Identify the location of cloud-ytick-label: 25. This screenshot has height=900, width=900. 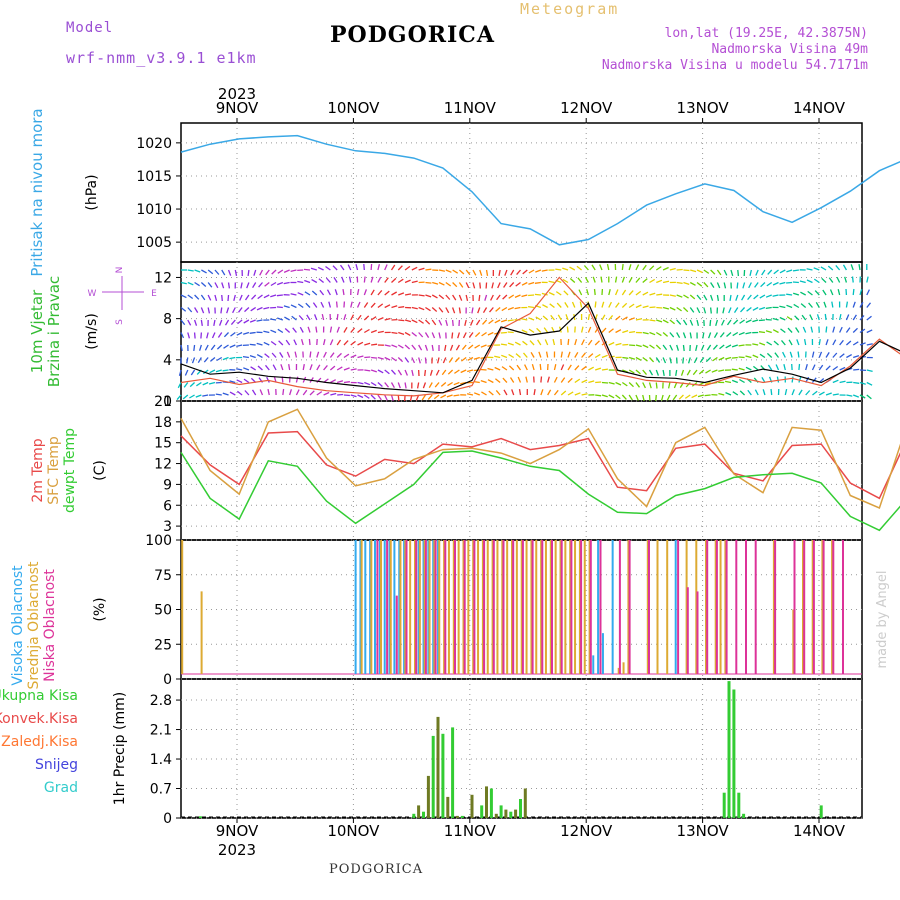
(163, 645).